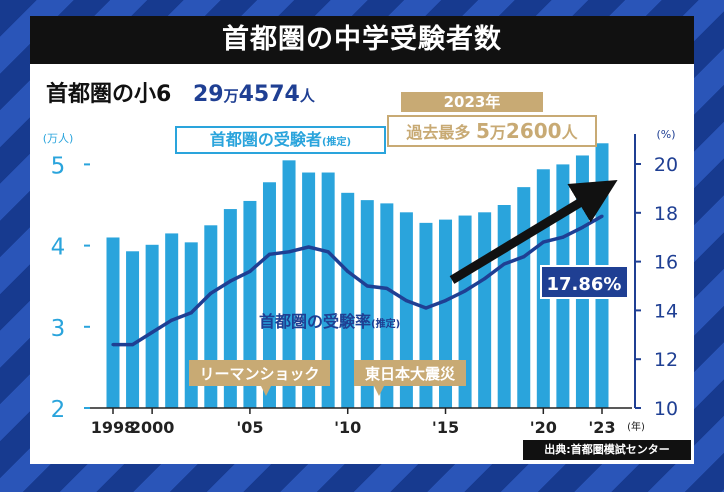  Describe the element at coordinates (336, 142) in the screenshot. I see `legend-bar-note: (推定)` at that location.